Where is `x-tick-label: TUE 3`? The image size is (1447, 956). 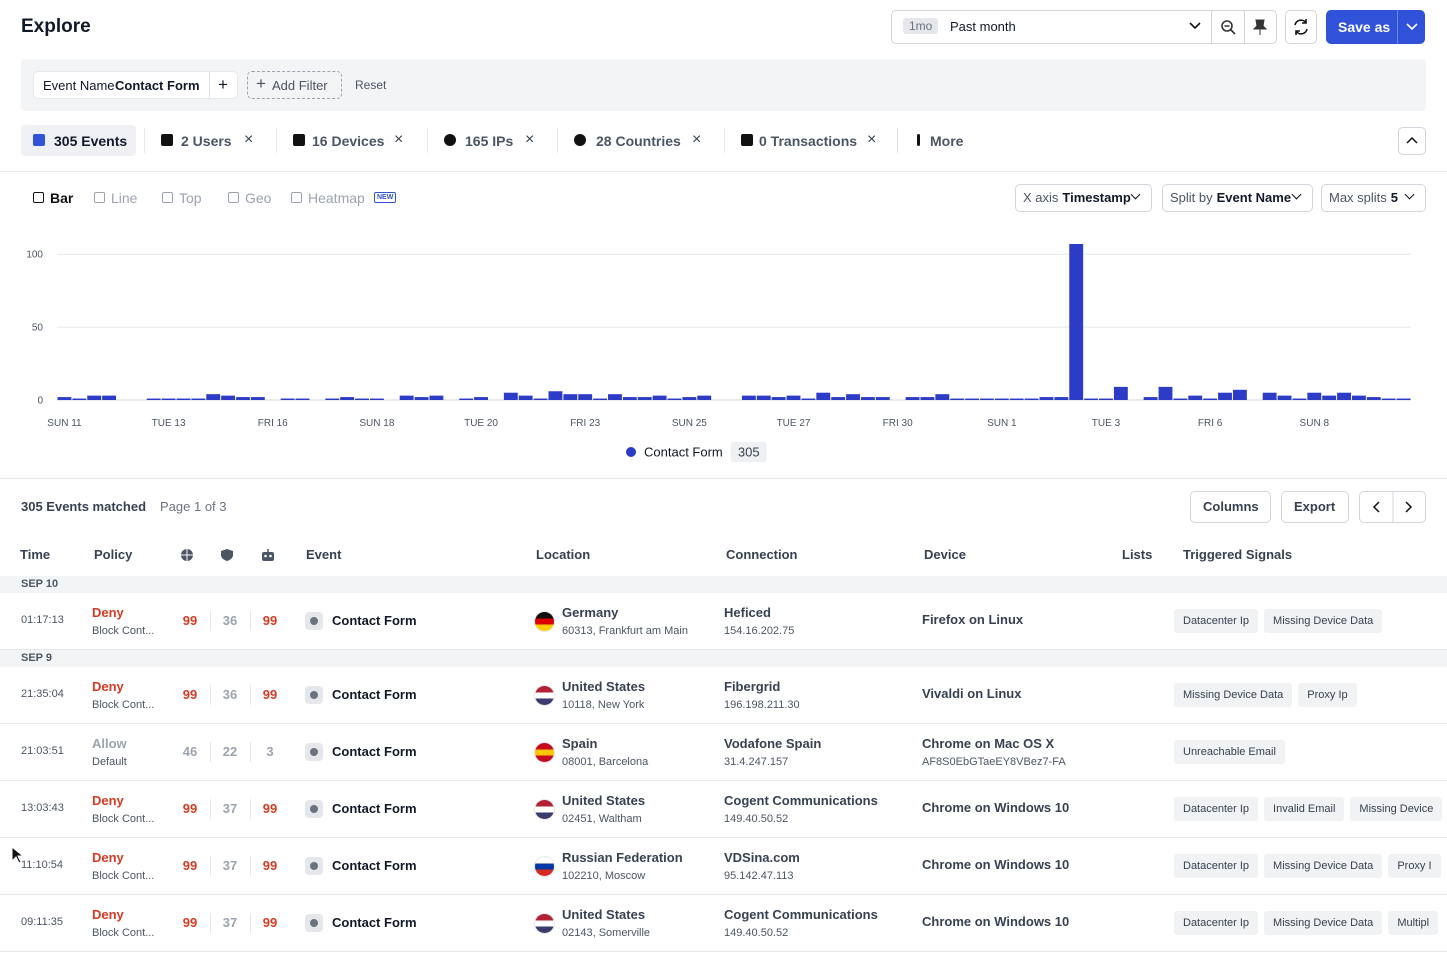
x-tick-label: TUE 3 is located at coordinates (1106, 423).